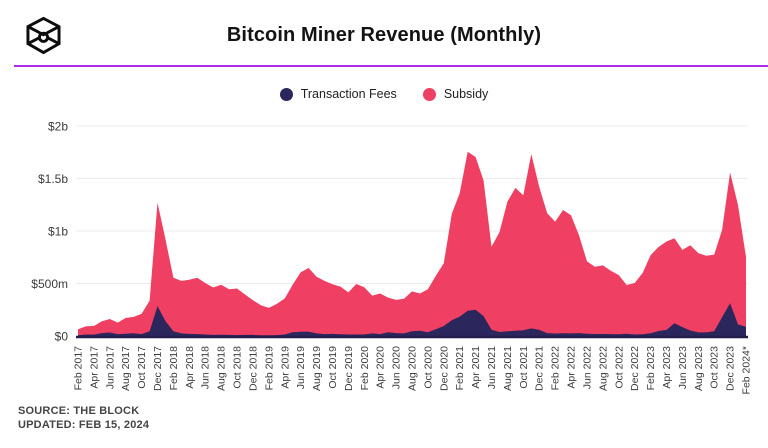 The image size is (768, 448). Describe the element at coordinates (62, 337) in the screenshot. I see `y-axis-label: $0` at that location.